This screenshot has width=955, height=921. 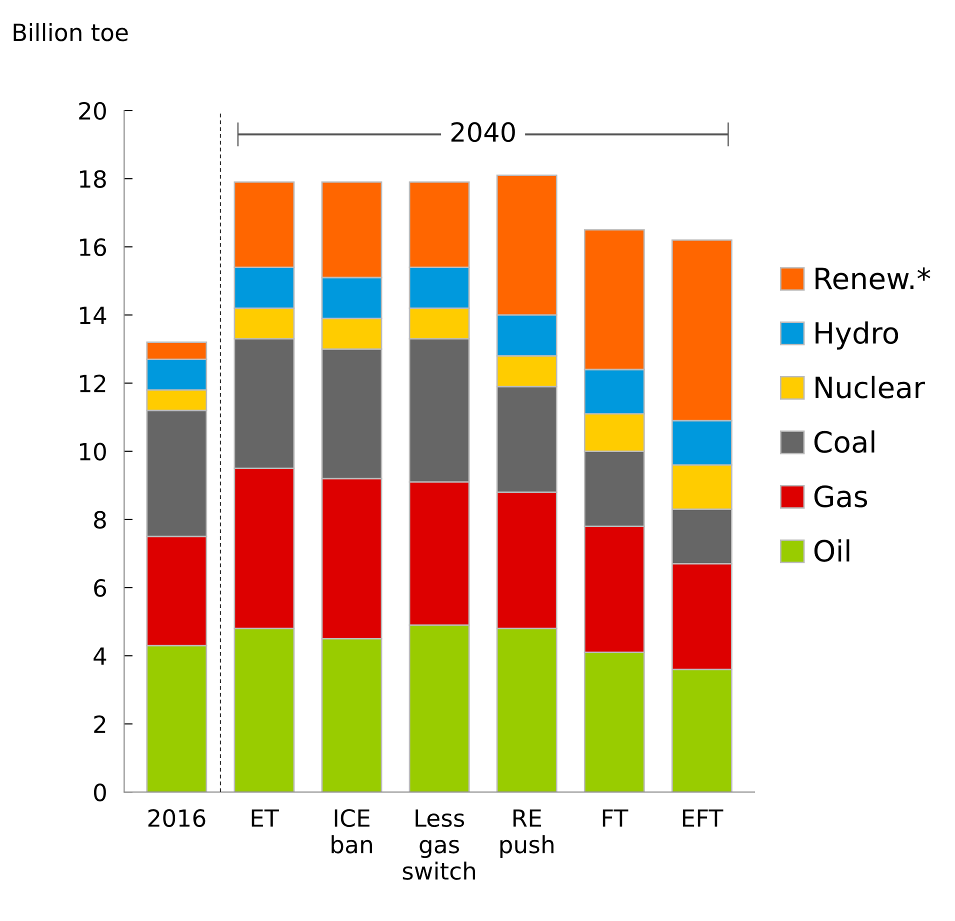 I want to click on legend-label: Hydro, so click(x=857, y=335).